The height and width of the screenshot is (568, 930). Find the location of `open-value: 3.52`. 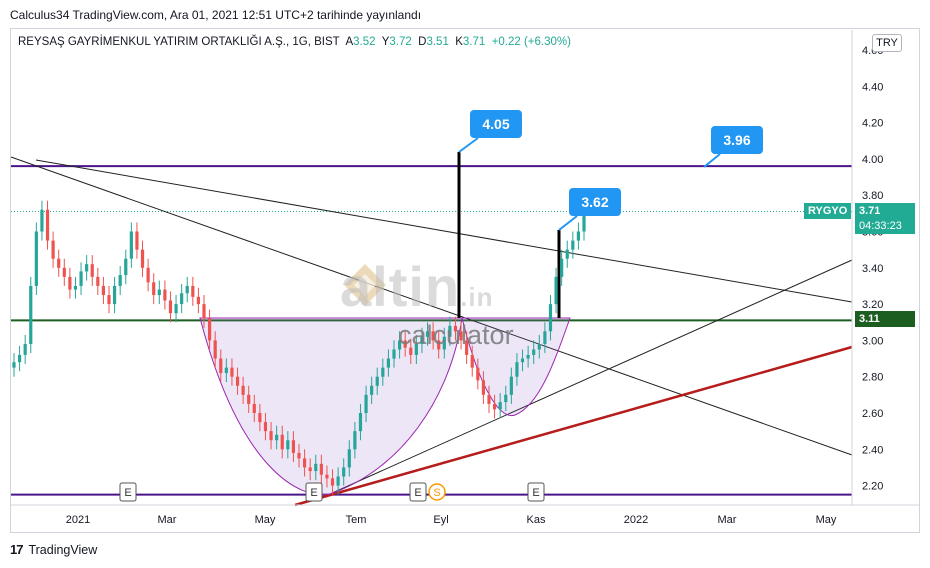

open-value: 3.52 is located at coordinates (364, 42).